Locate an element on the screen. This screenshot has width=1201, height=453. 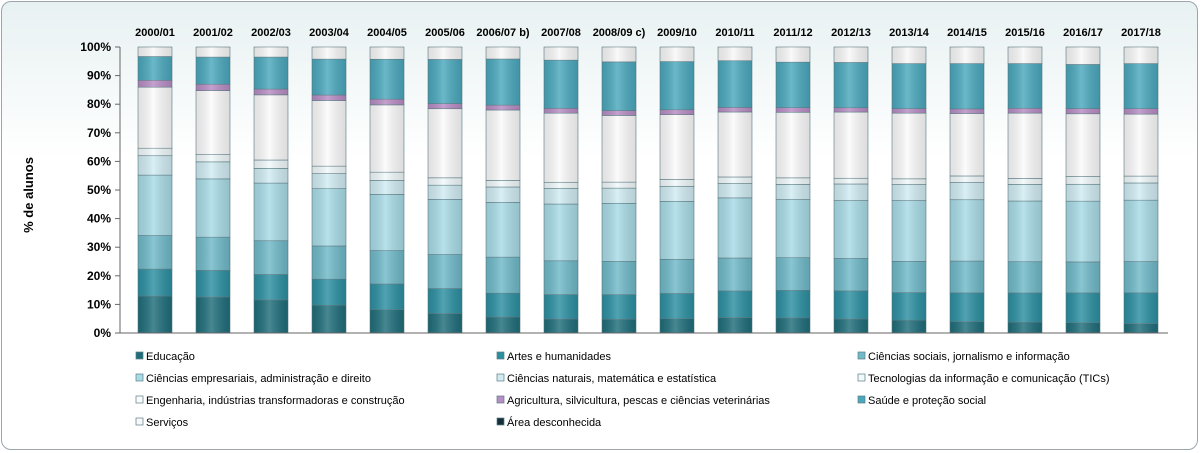
x-category-label: 2010/11 is located at coordinates (734, 33).